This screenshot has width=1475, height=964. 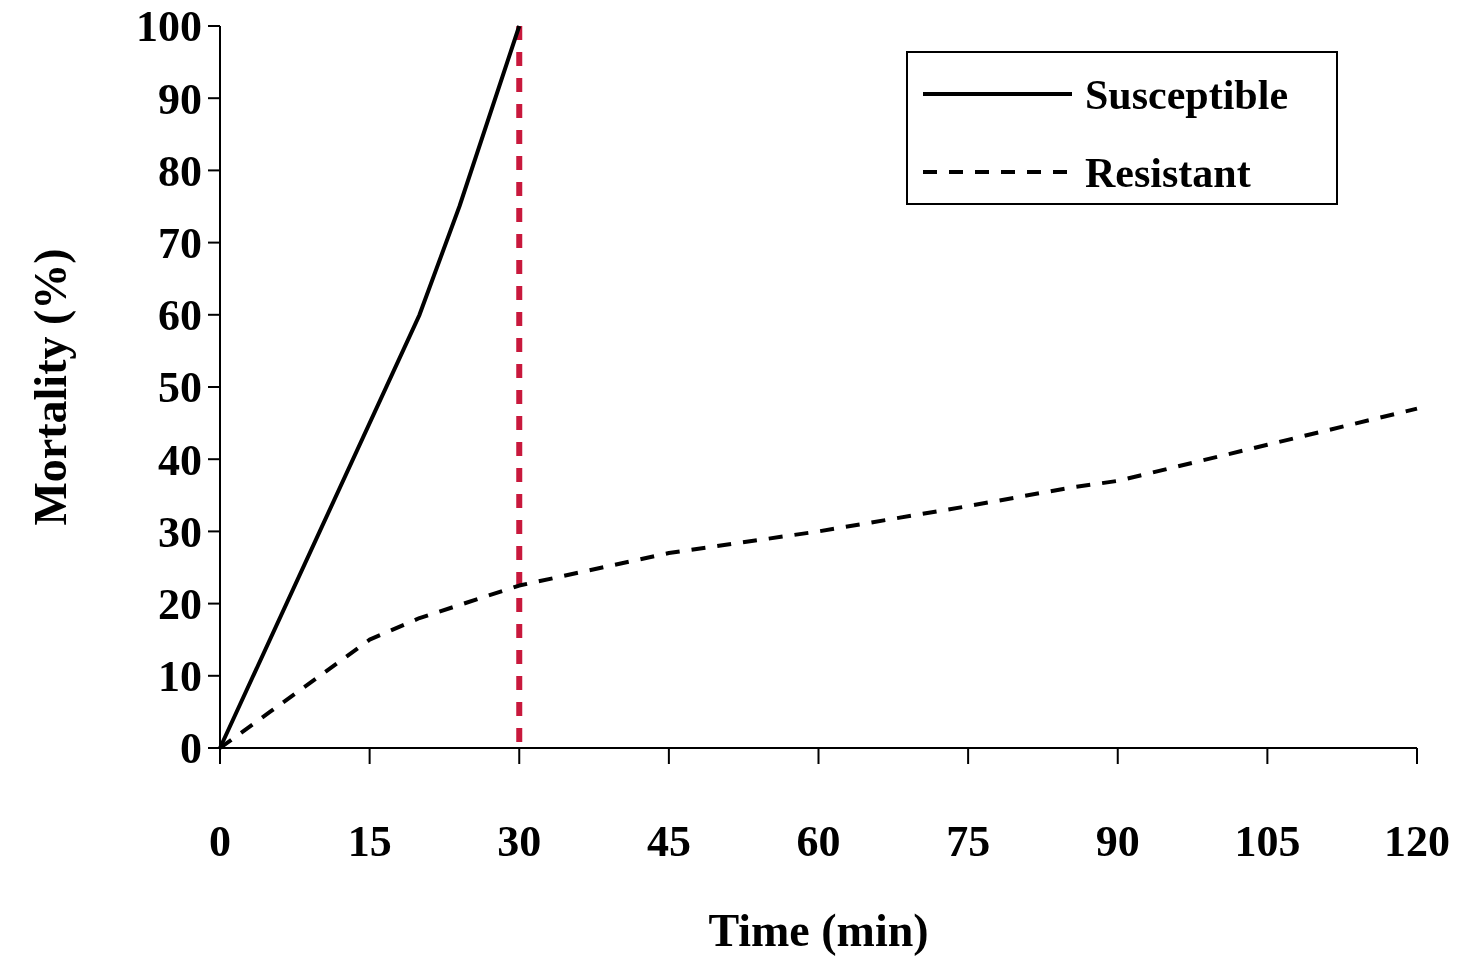 I want to click on x-tick-label: 105, so click(x=1267, y=841).